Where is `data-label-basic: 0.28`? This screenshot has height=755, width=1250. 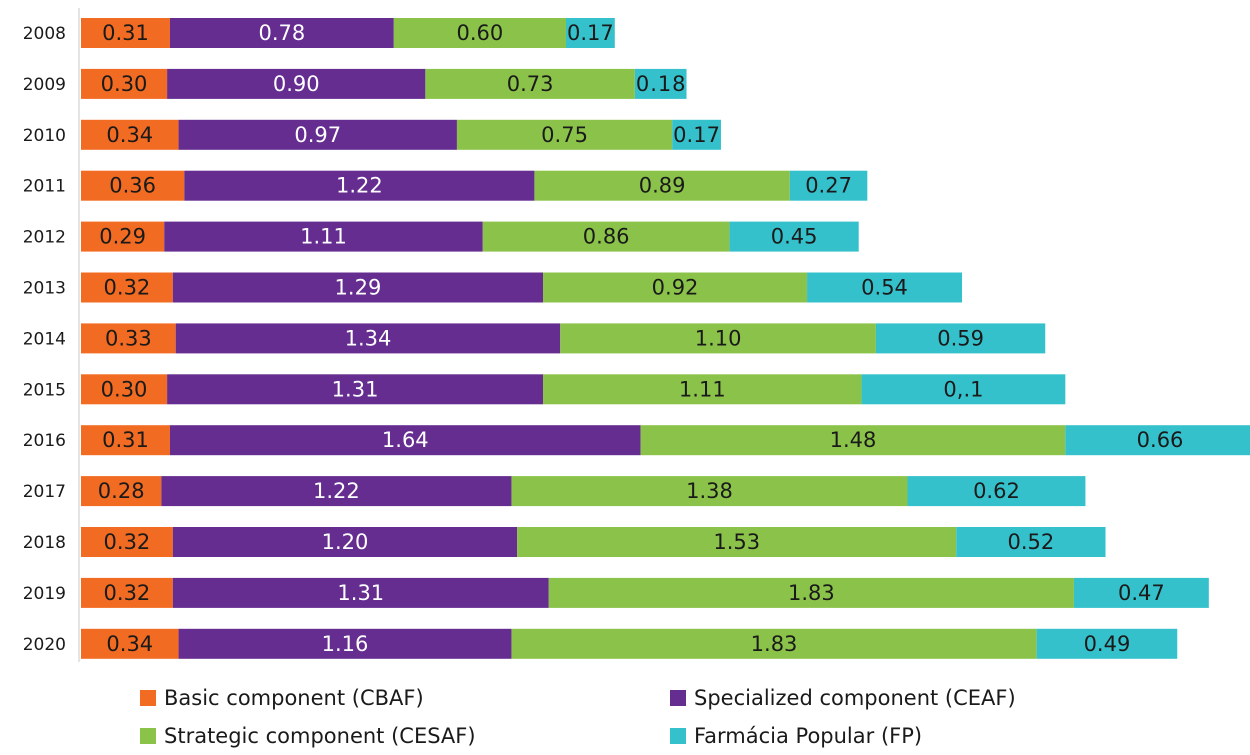 data-label-basic: 0.28 is located at coordinates (121, 491).